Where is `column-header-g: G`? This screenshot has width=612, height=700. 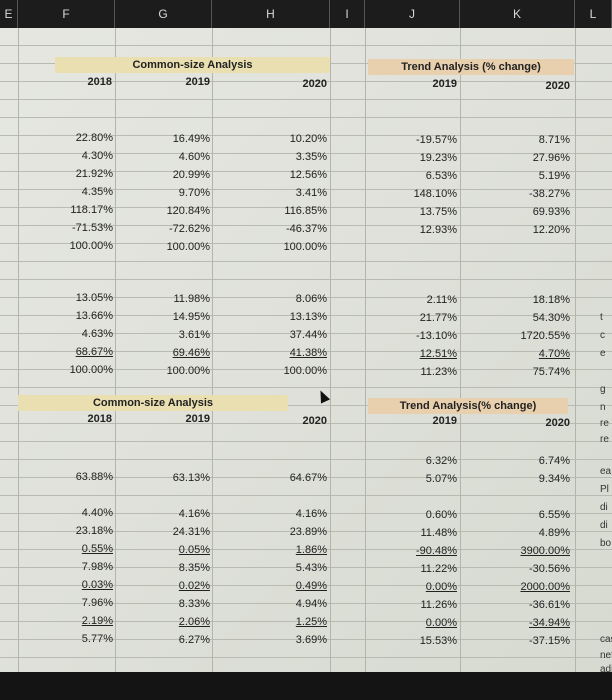
column-header-g: G is located at coordinates (163, 14).